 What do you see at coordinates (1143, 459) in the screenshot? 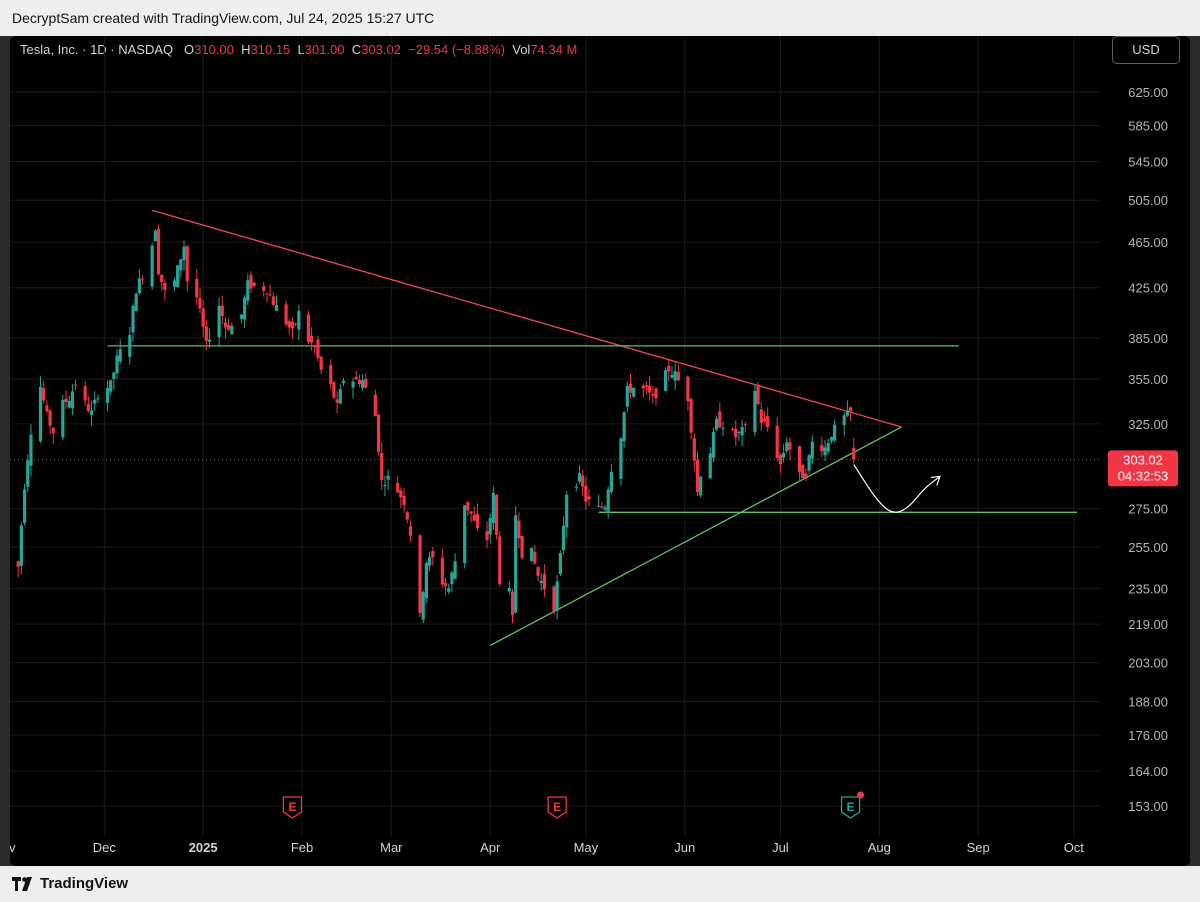
I see `last-price-label: 303.02` at bounding box center [1143, 459].